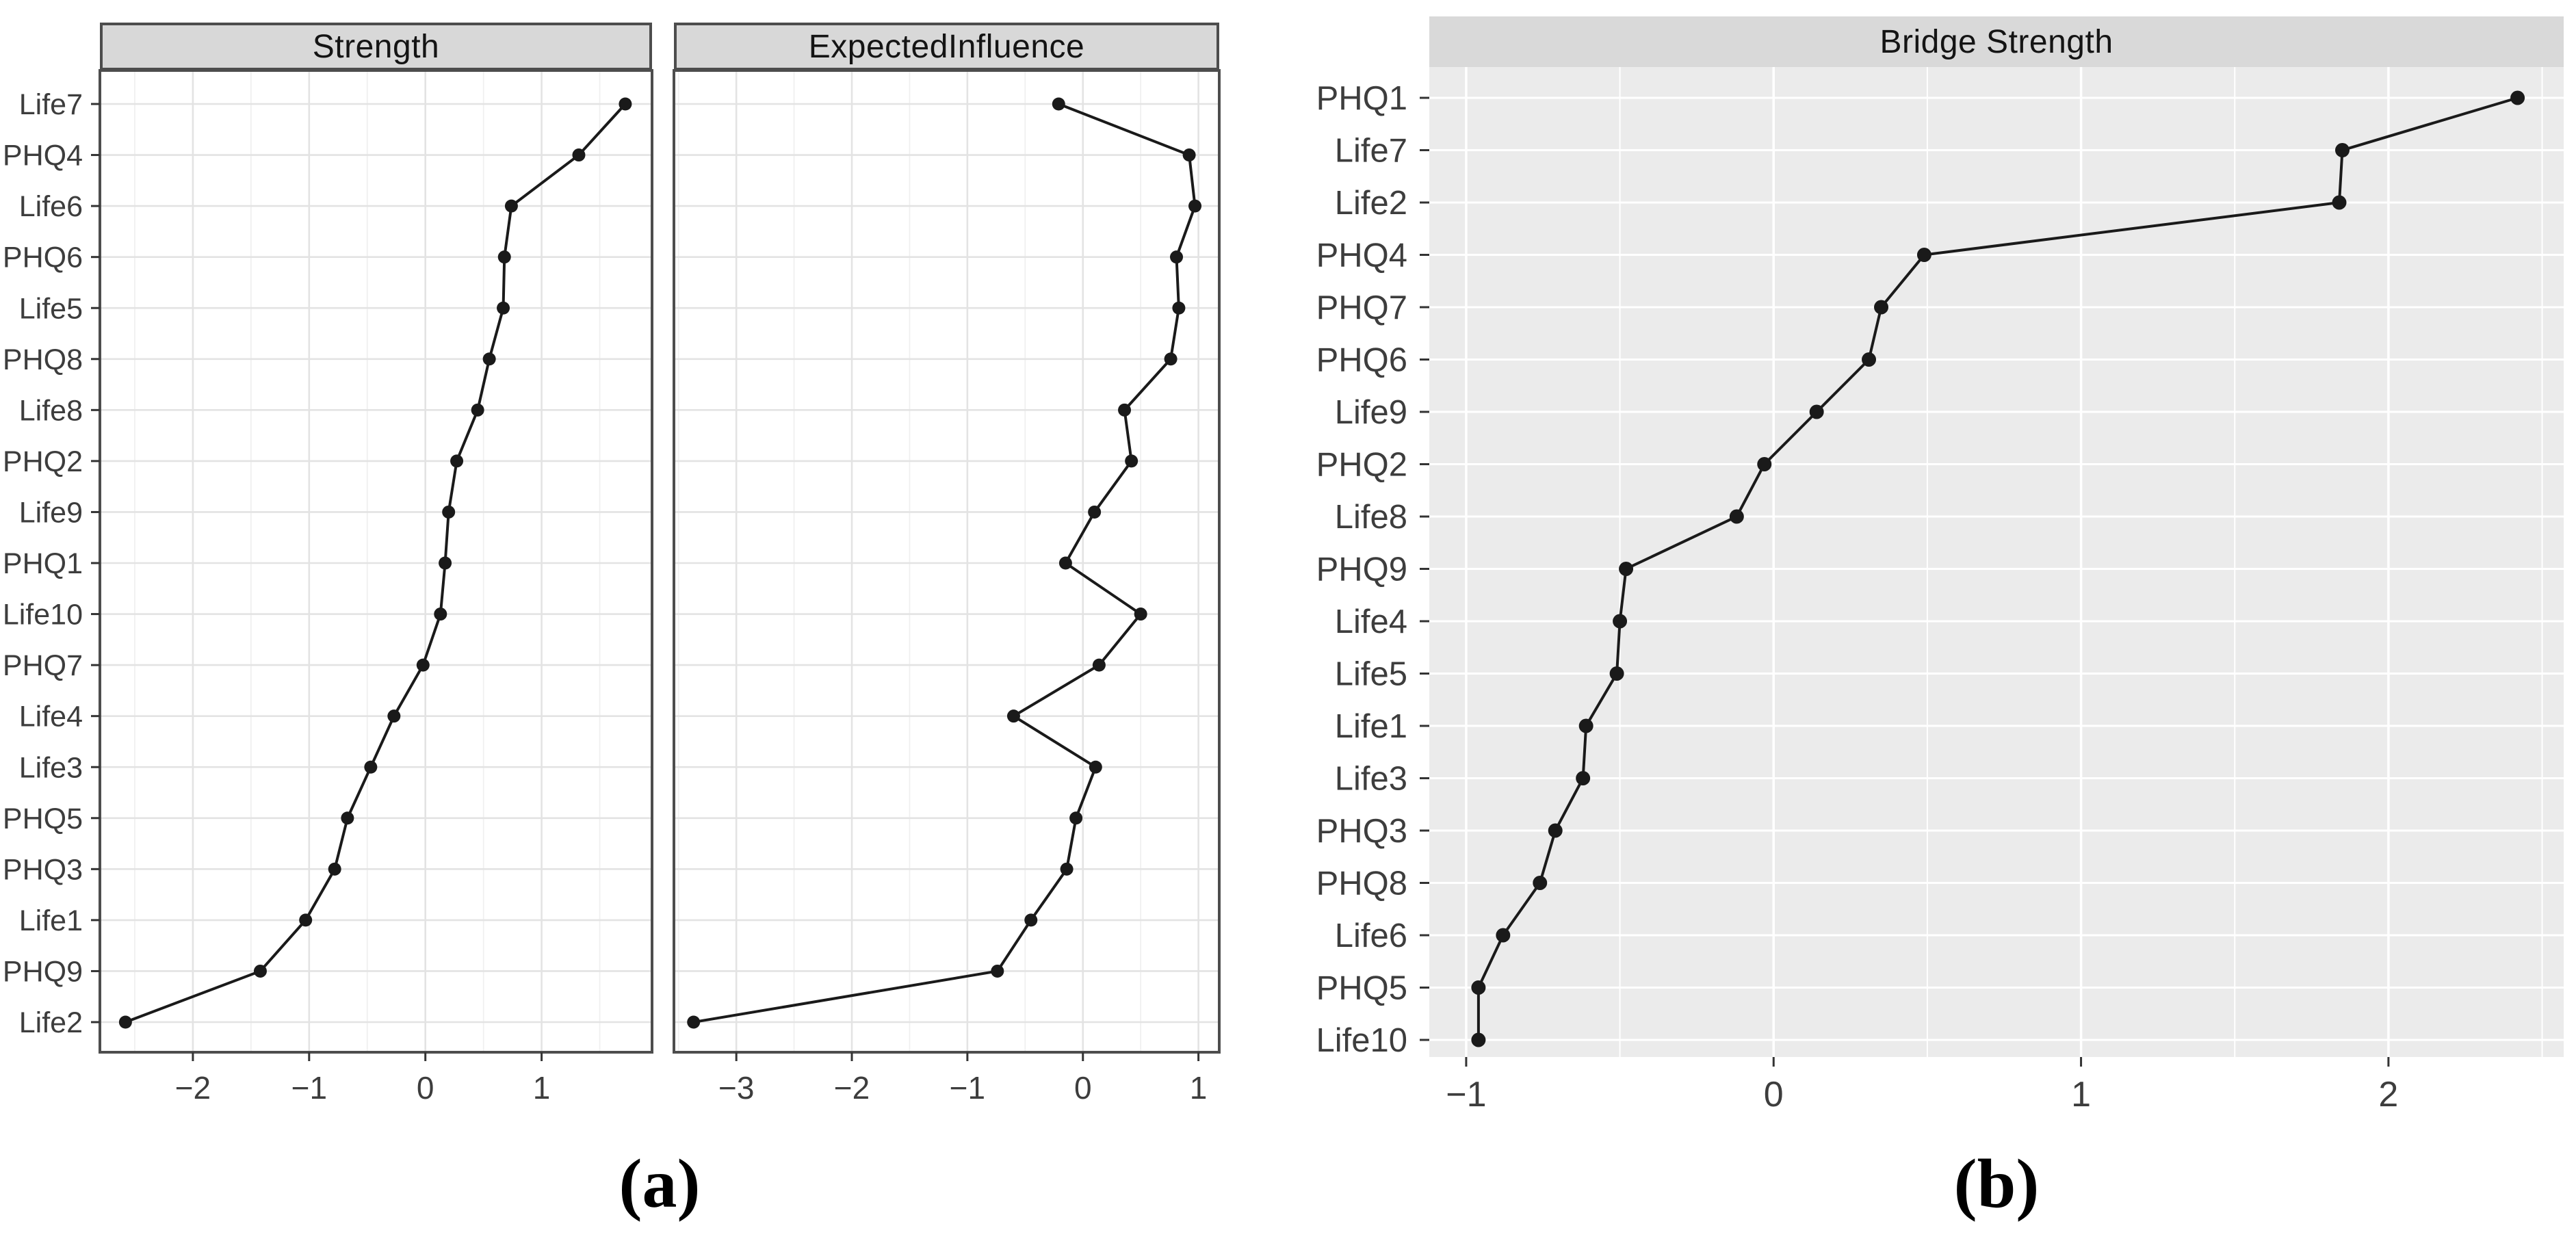 The width and height of the screenshot is (2576, 1239). What do you see at coordinates (1361, 98) in the screenshot?
I see `y-label-PHQ1: PHQ1` at bounding box center [1361, 98].